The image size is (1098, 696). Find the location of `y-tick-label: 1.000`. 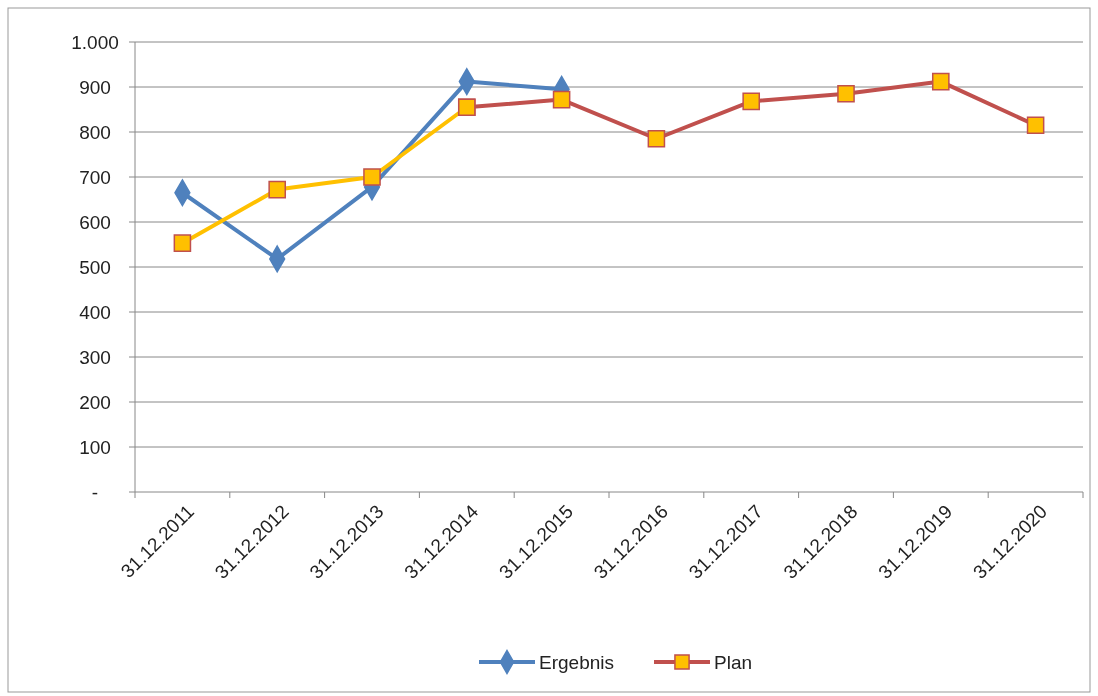

y-tick-label: 1.000 is located at coordinates (95, 42).